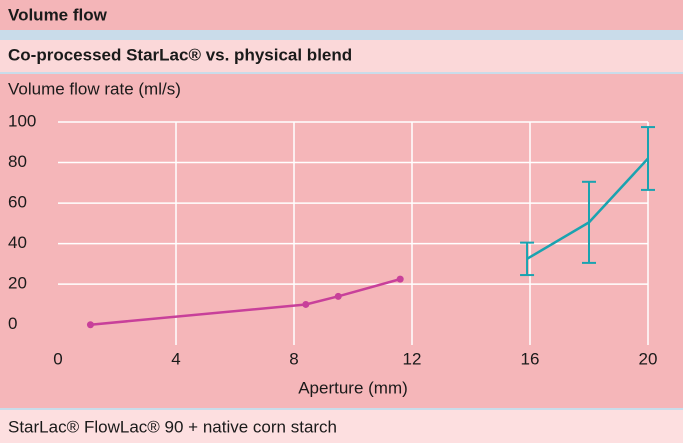 This screenshot has width=683, height=443. Describe the element at coordinates (353, 387) in the screenshot. I see `x-axis-label: Aperture (mm)` at that location.